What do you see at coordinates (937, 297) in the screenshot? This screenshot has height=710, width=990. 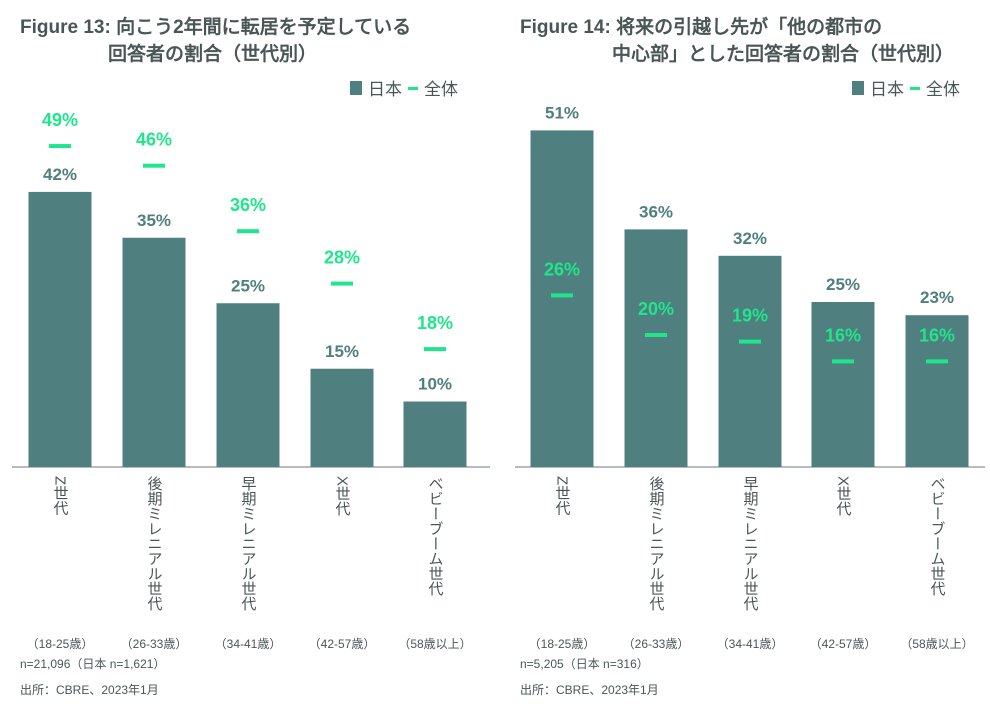 I see `bar-label-japan: 23%` at bounding box center [937, 297].